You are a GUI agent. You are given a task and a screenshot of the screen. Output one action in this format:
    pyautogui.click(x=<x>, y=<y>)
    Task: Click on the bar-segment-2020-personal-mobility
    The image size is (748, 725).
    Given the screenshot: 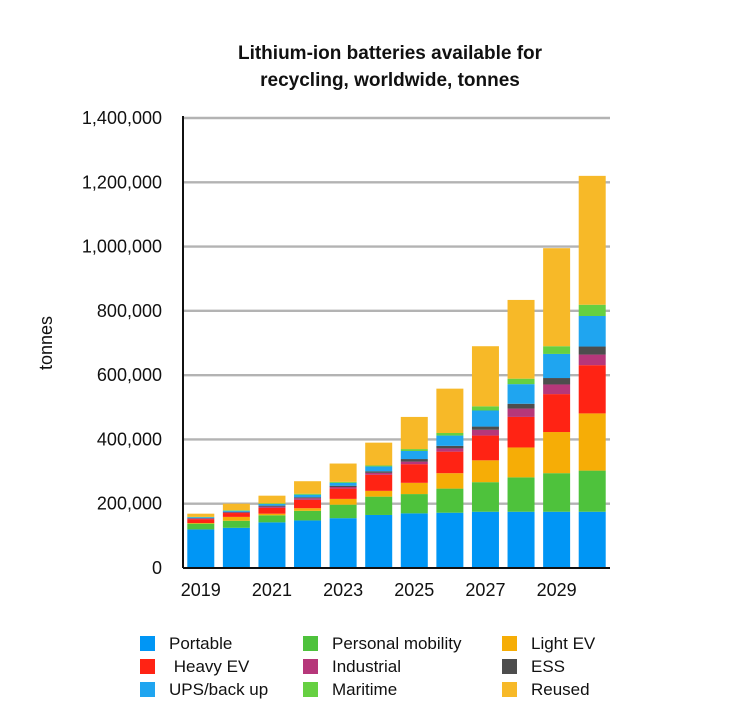 What is the action you would take?
    pyautogui.click(x=236, y=524)
    